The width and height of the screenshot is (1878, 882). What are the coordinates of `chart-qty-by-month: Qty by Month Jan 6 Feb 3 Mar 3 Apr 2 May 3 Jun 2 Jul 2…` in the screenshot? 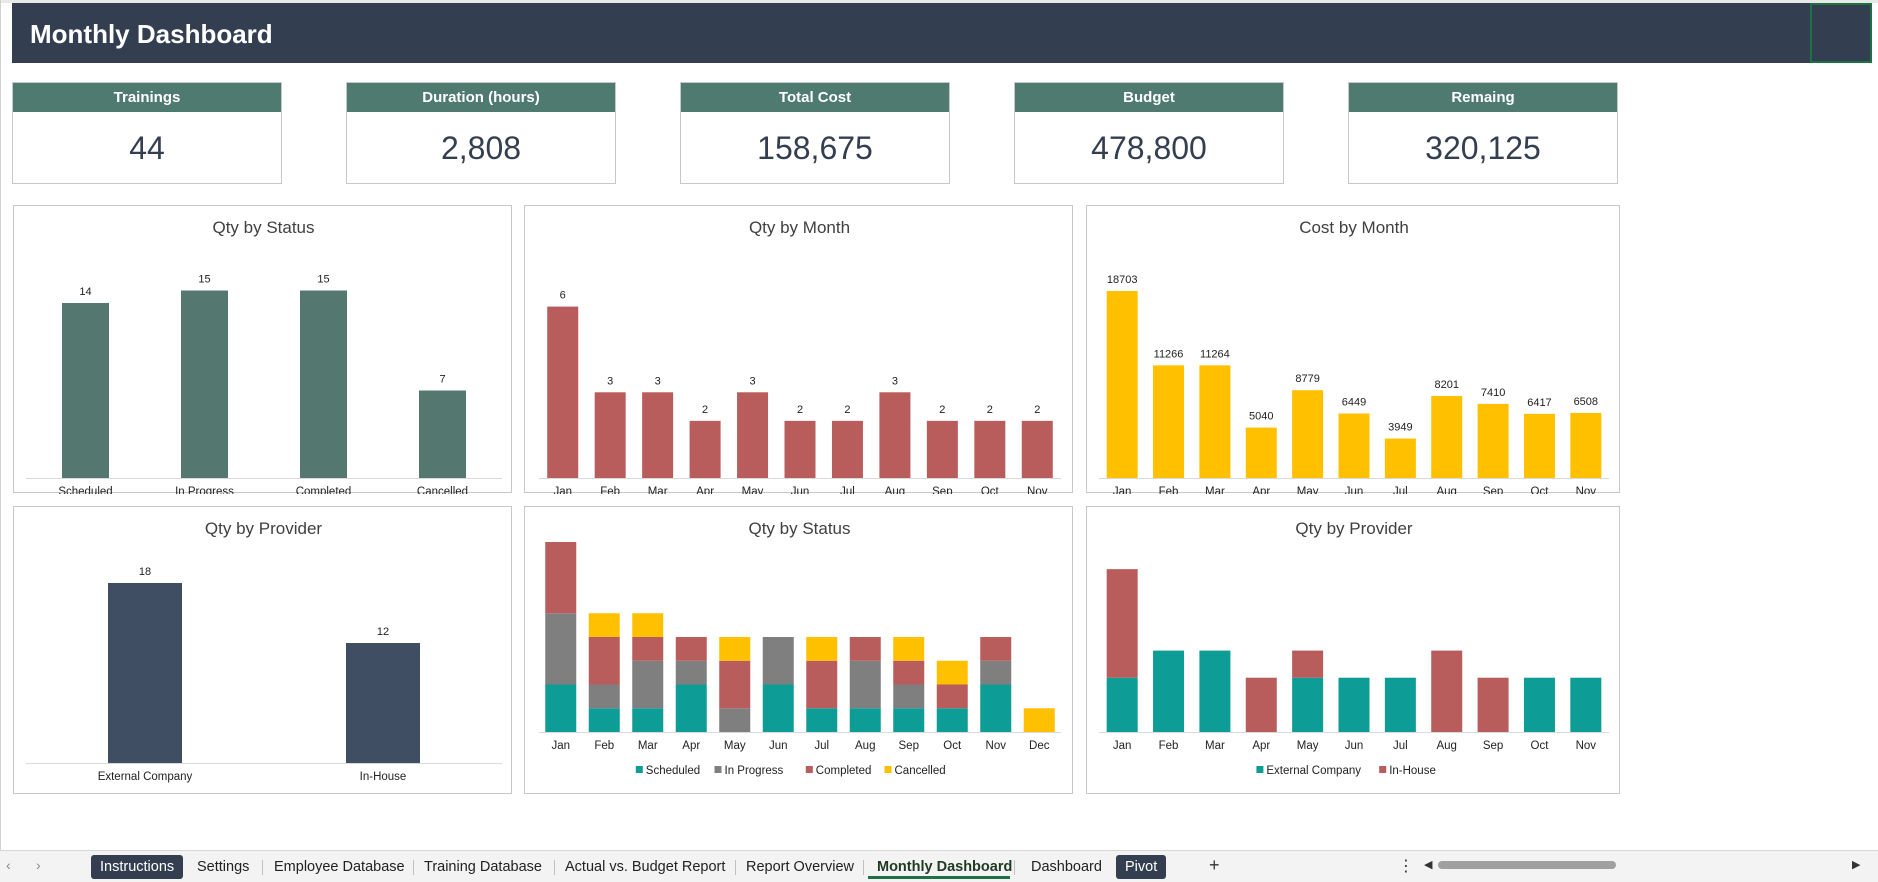 It's located at (798, 349).